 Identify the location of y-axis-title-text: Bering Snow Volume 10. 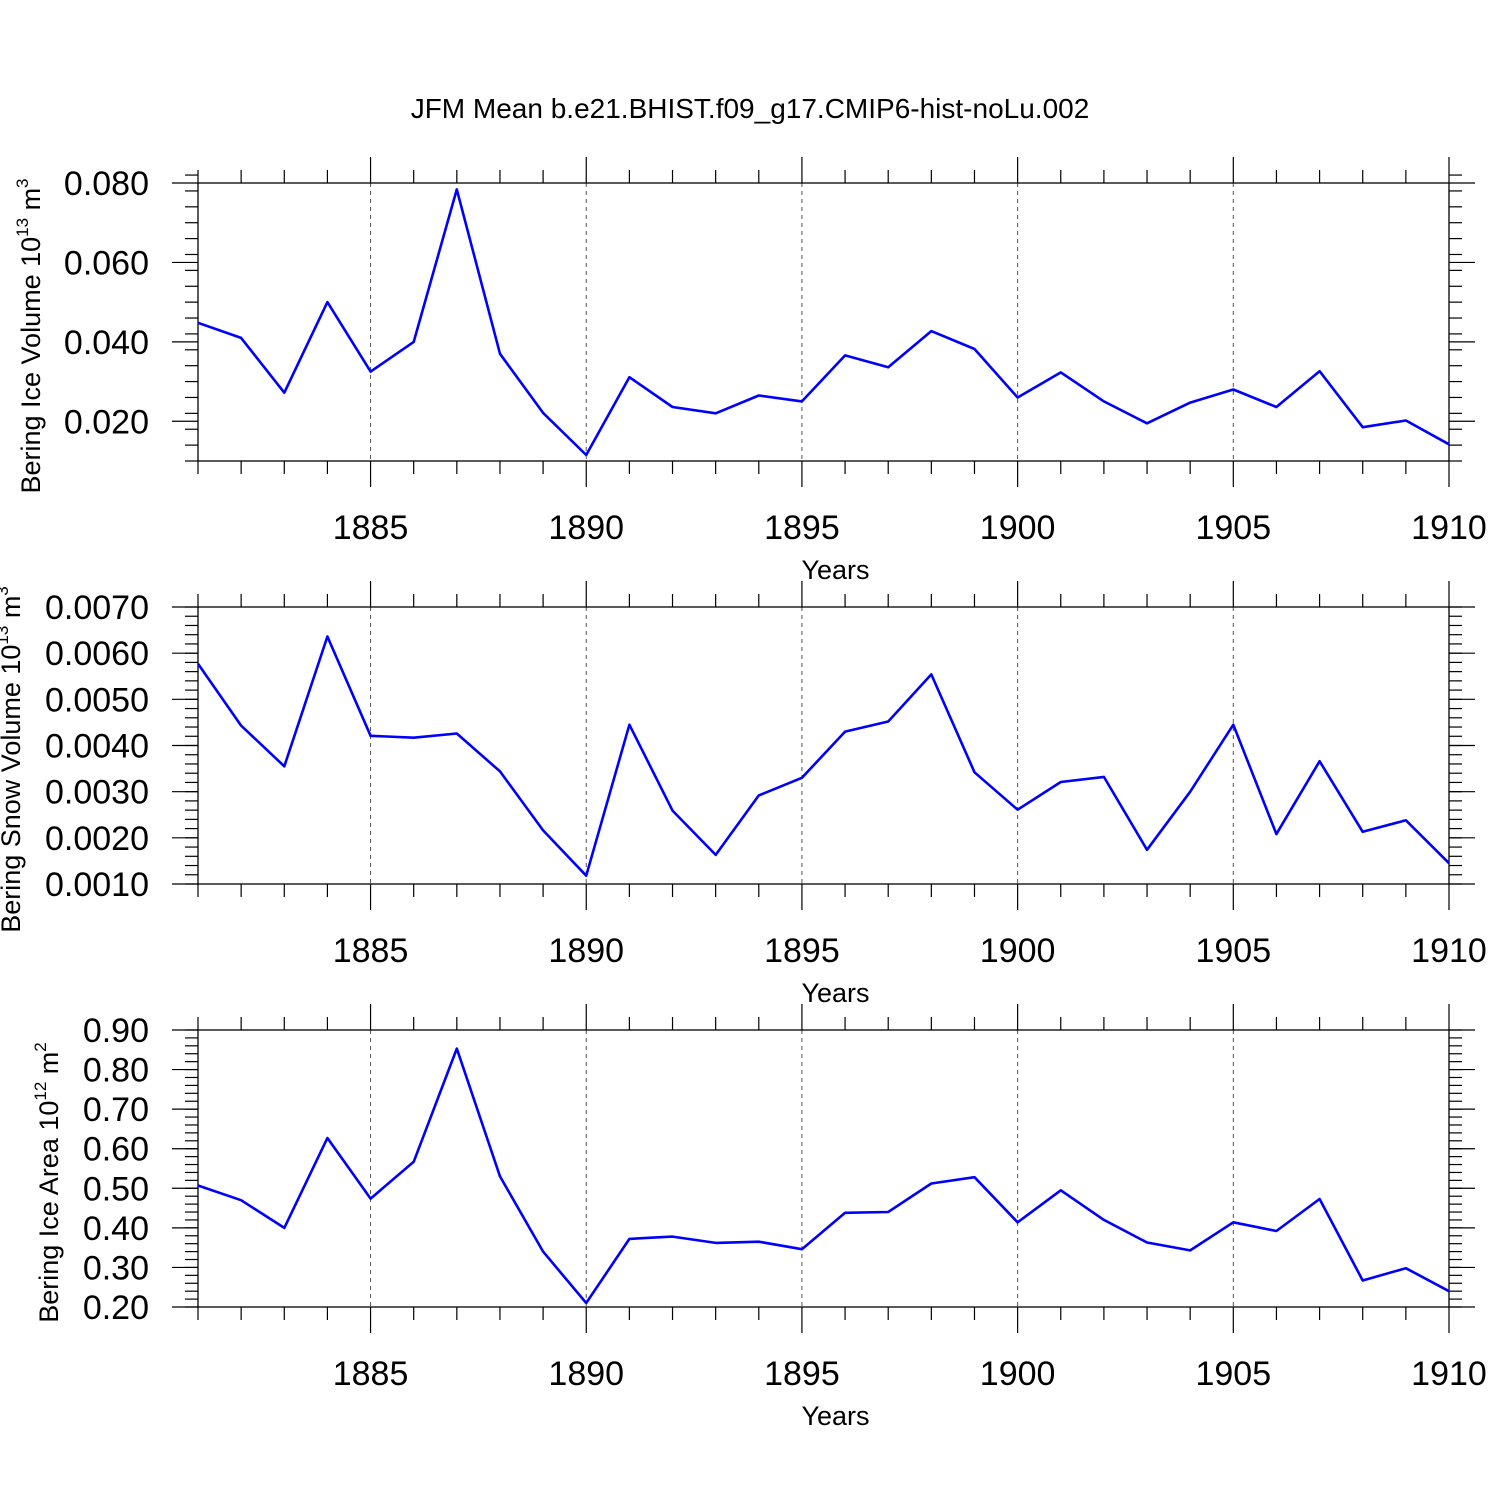
(13, 789).